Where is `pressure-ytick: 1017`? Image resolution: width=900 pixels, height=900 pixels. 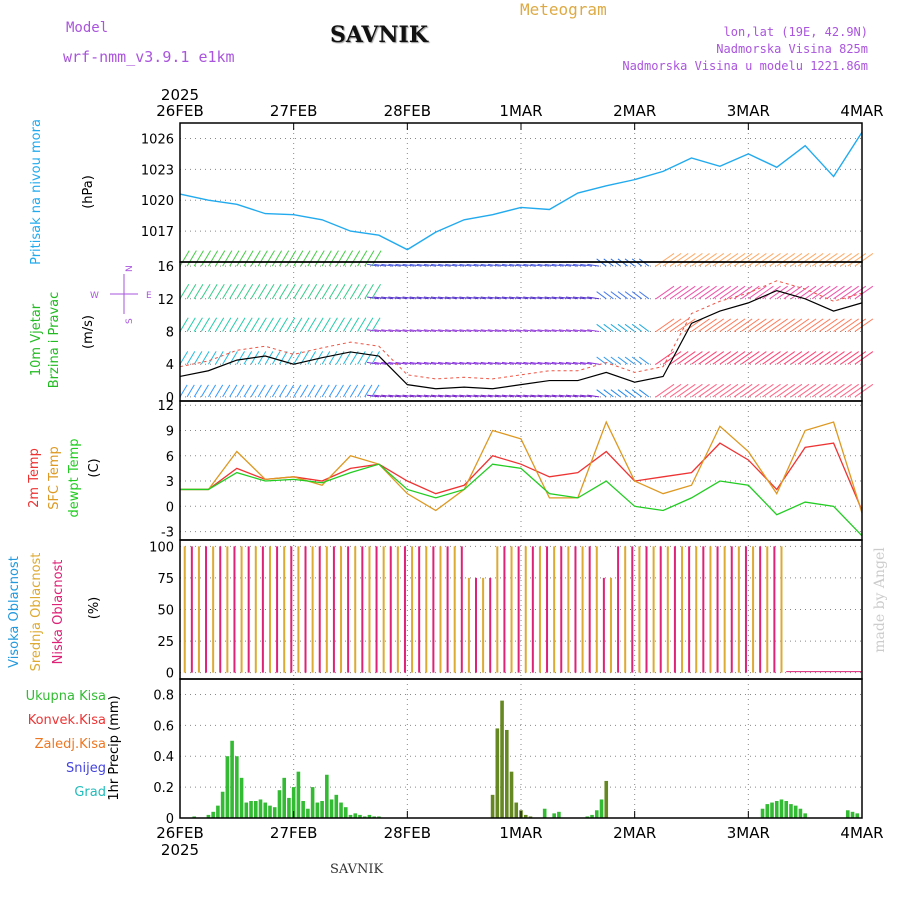 pressure-ytick: 1017 is located at coordinates (157, 232).